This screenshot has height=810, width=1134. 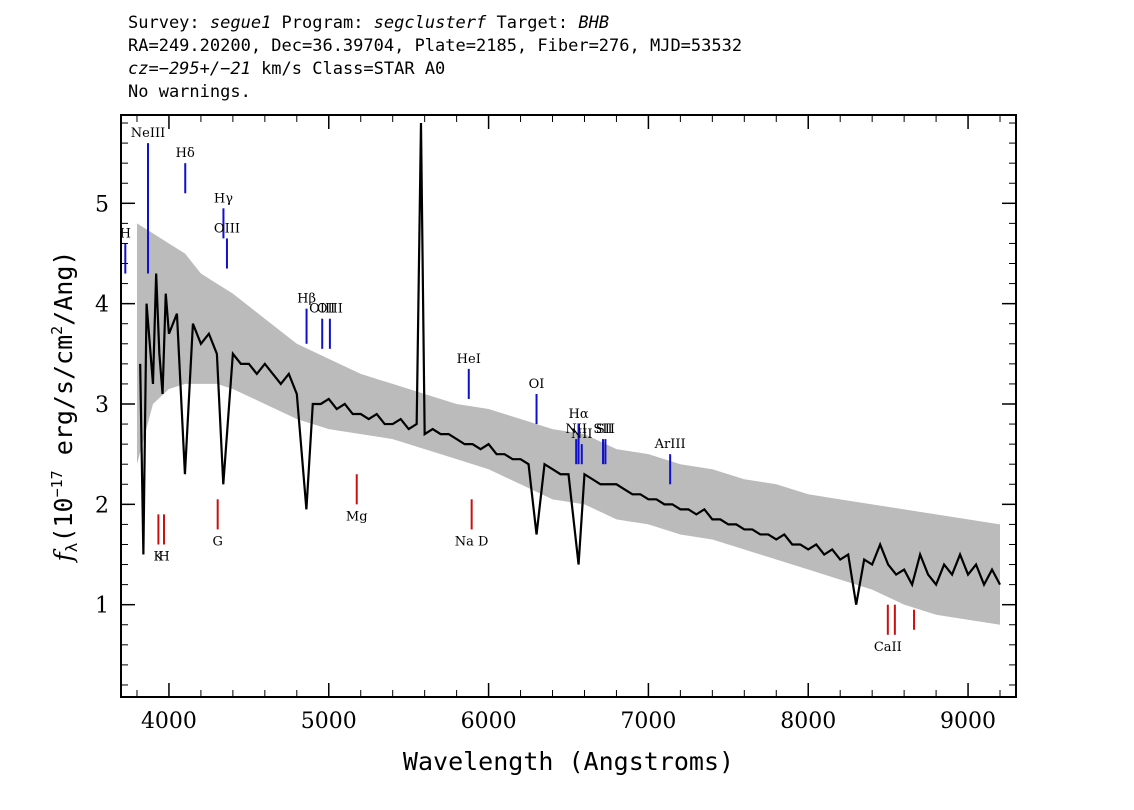 I want to click on line-marker-label: NeIII, so click(x=148, y=133).